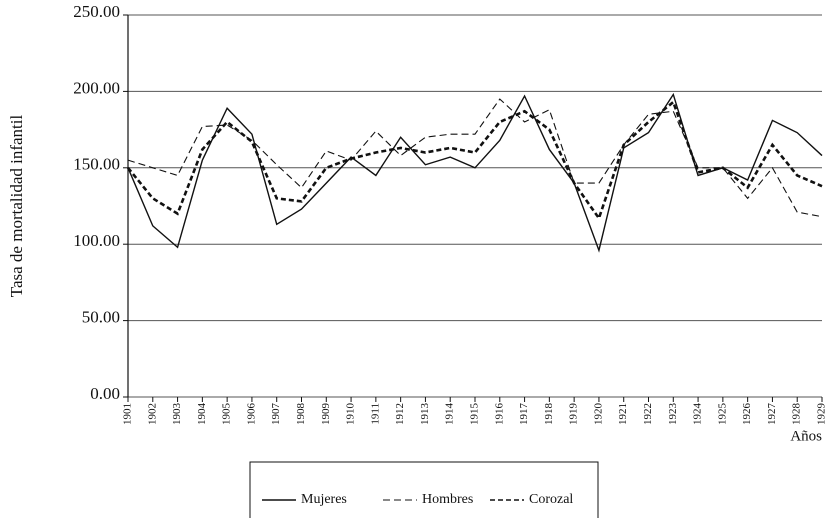  I want to click on x-tick-label: 1904, so click(202, 414).